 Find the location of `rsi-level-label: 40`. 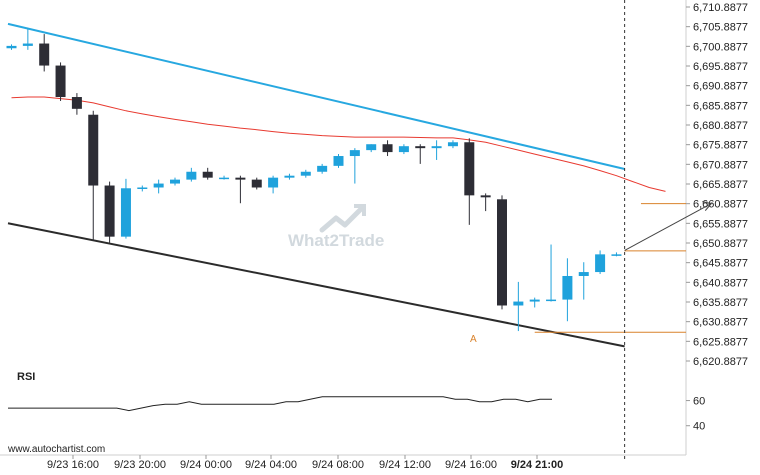

rsi-level-label: 40 is located at coordinates (699, 427).